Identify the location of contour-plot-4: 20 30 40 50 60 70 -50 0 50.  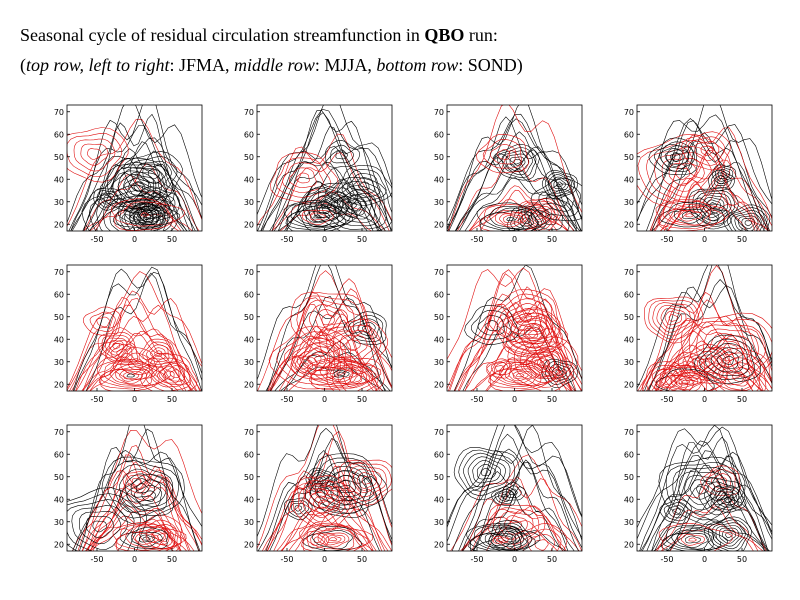
(698, 174).